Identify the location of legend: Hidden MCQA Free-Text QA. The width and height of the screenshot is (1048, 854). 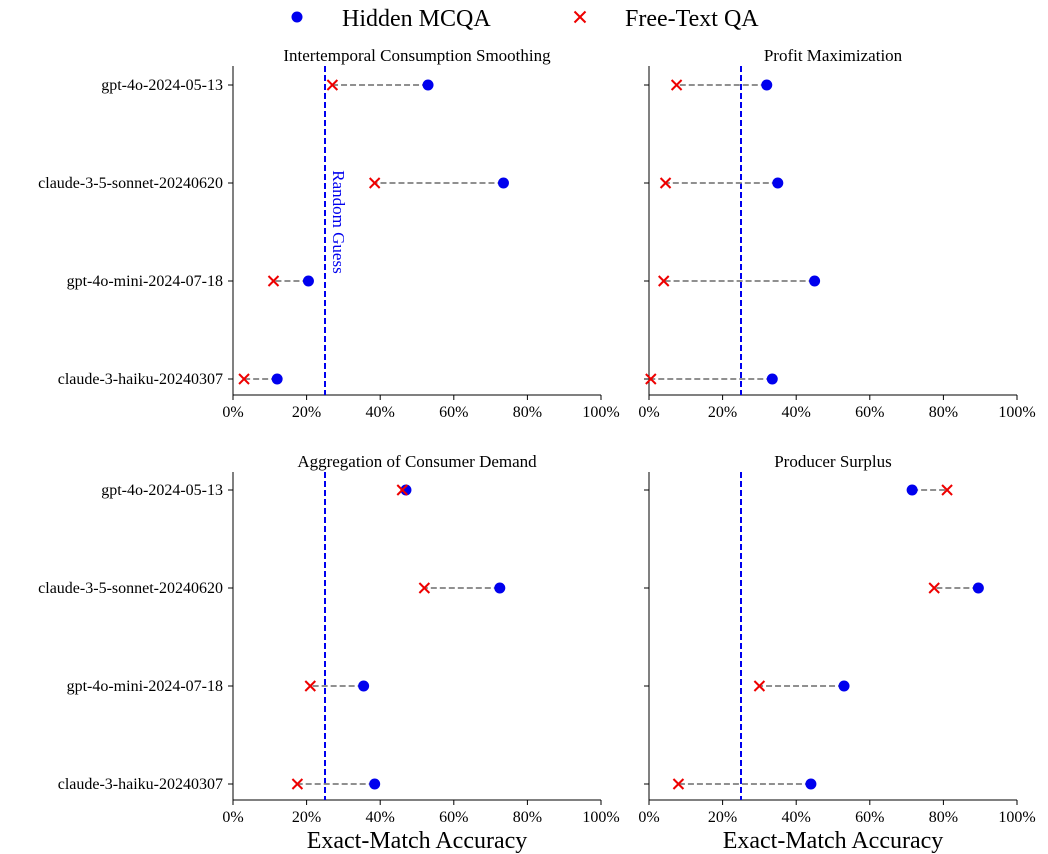
(525, 19).